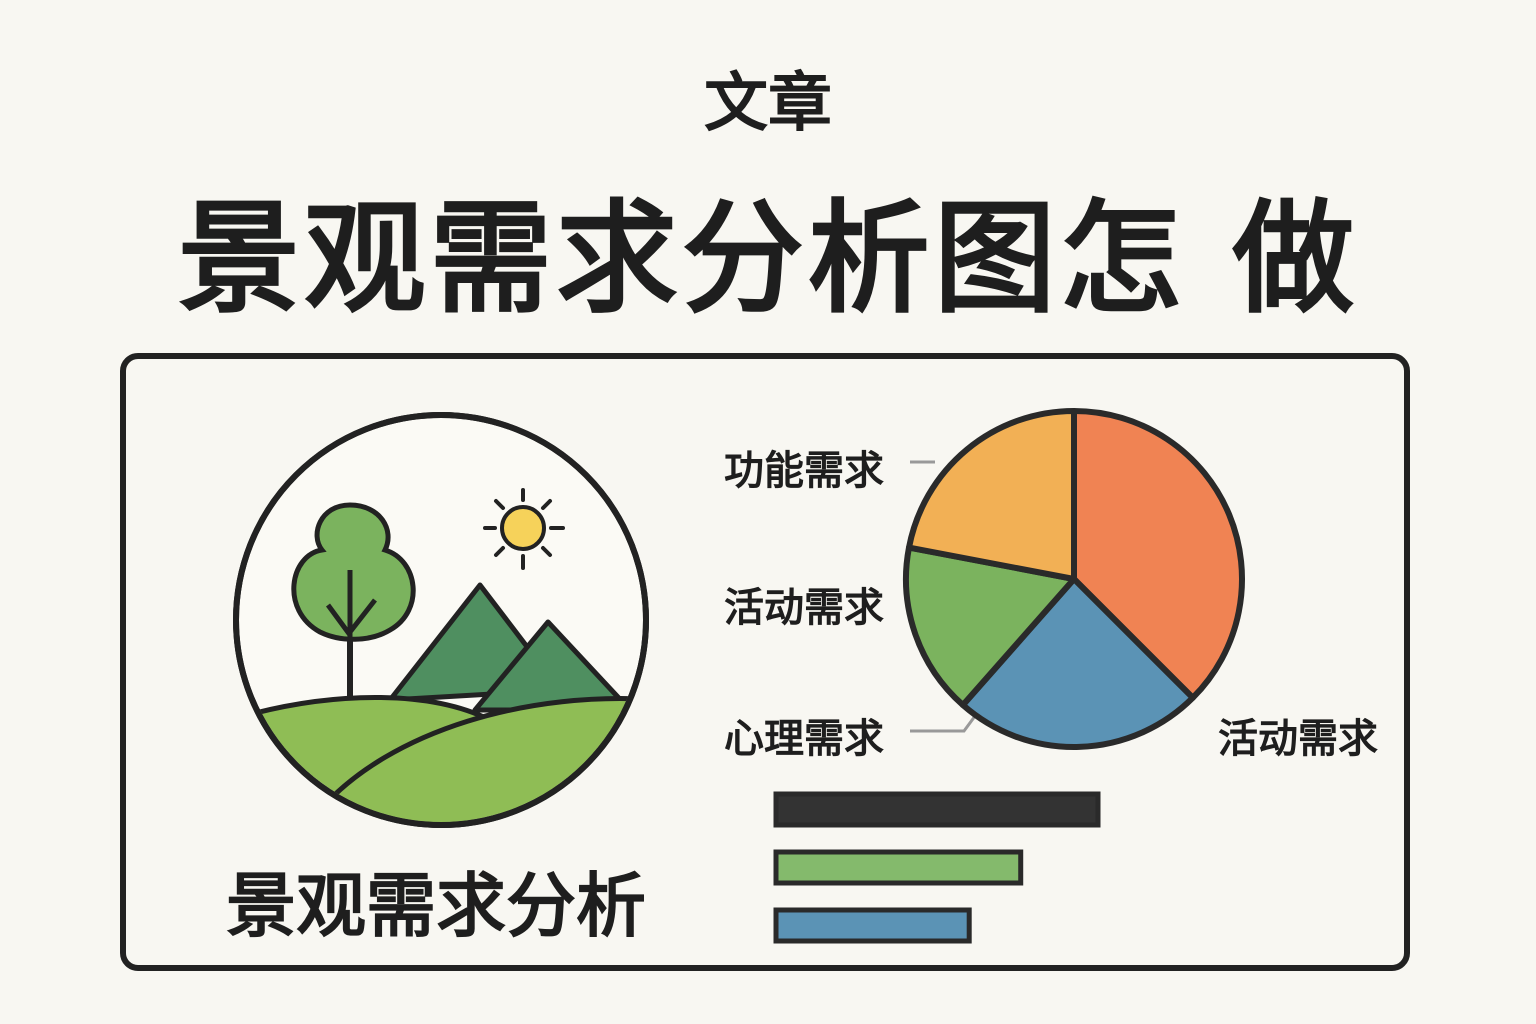 The width and height of the screenshot is (1536, 1024). Describe the element at coordinates (524, 529) in the screenshot. I see `sun-icon` at that location.